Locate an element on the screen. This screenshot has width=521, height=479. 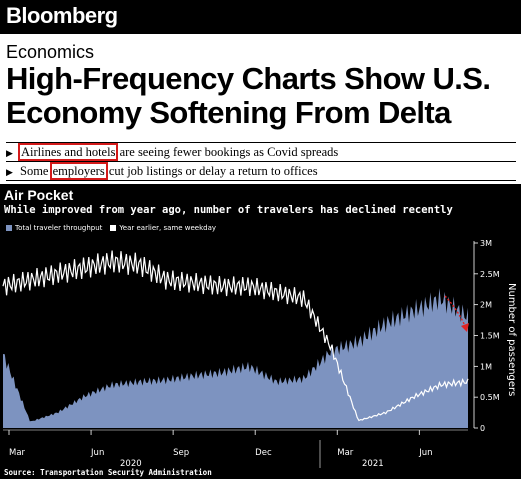
brand-logo: Bloomberg is located at coordinates (62, 15).